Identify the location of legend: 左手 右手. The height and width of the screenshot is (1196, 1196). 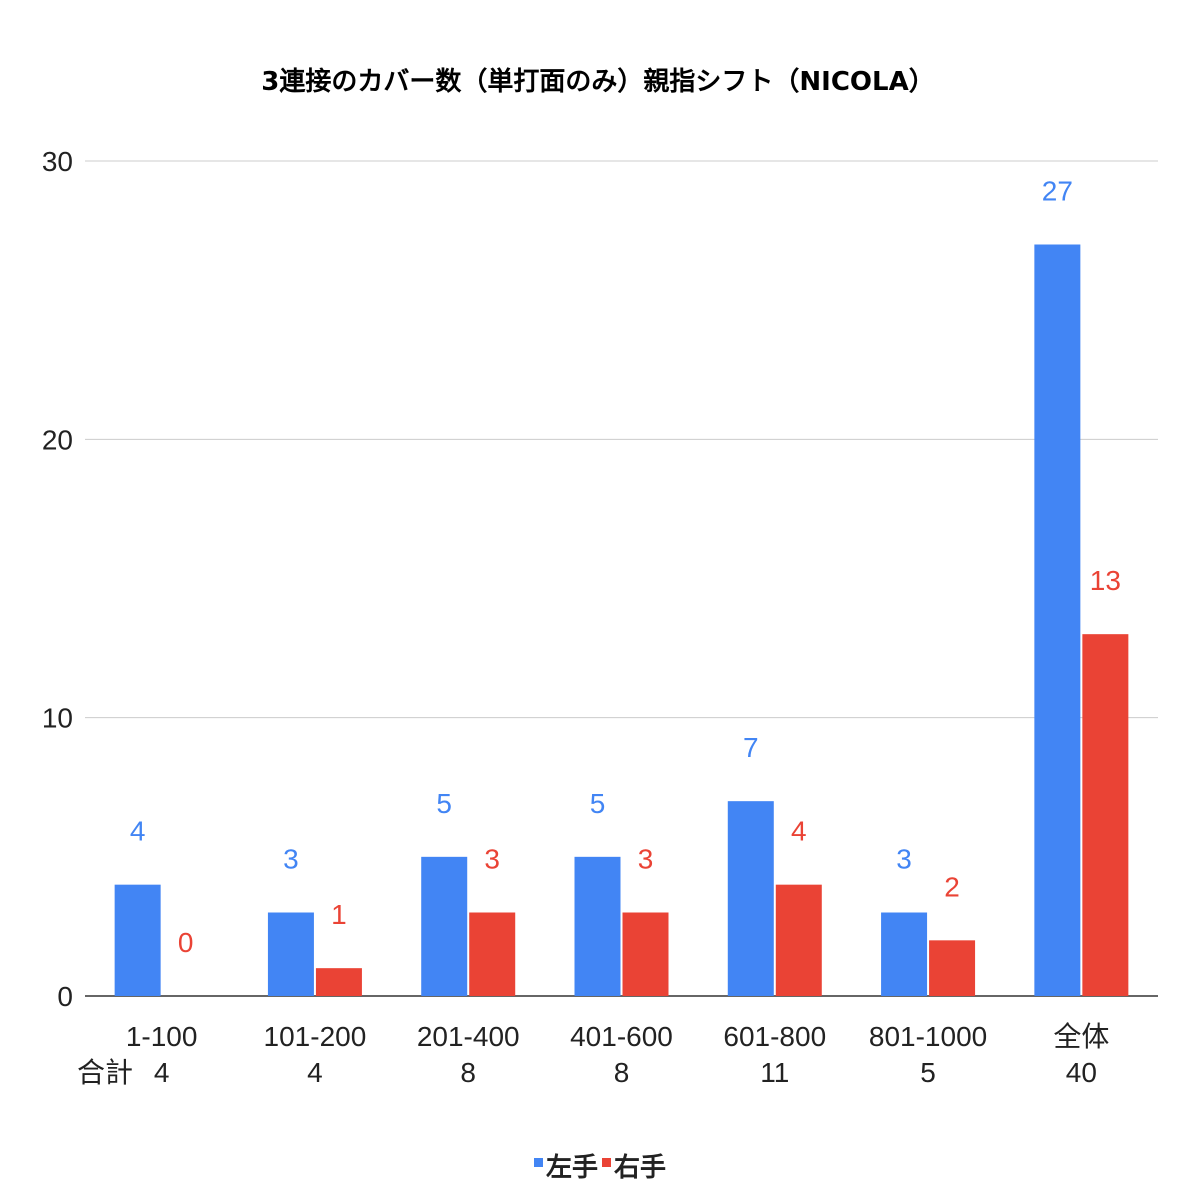
(600, 1168).